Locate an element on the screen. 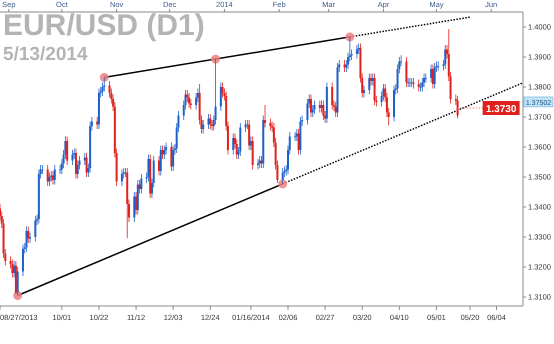  chart-title: EUR/USD (D1) is located at coordinates (104, 25).